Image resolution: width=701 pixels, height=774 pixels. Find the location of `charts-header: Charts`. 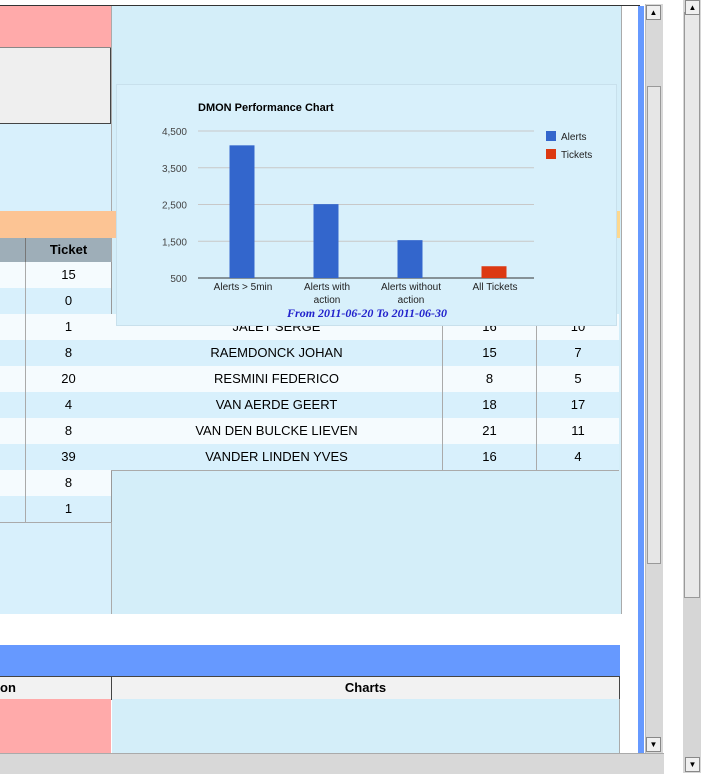

charts-header: Charts is located at coordinates (366, 688).